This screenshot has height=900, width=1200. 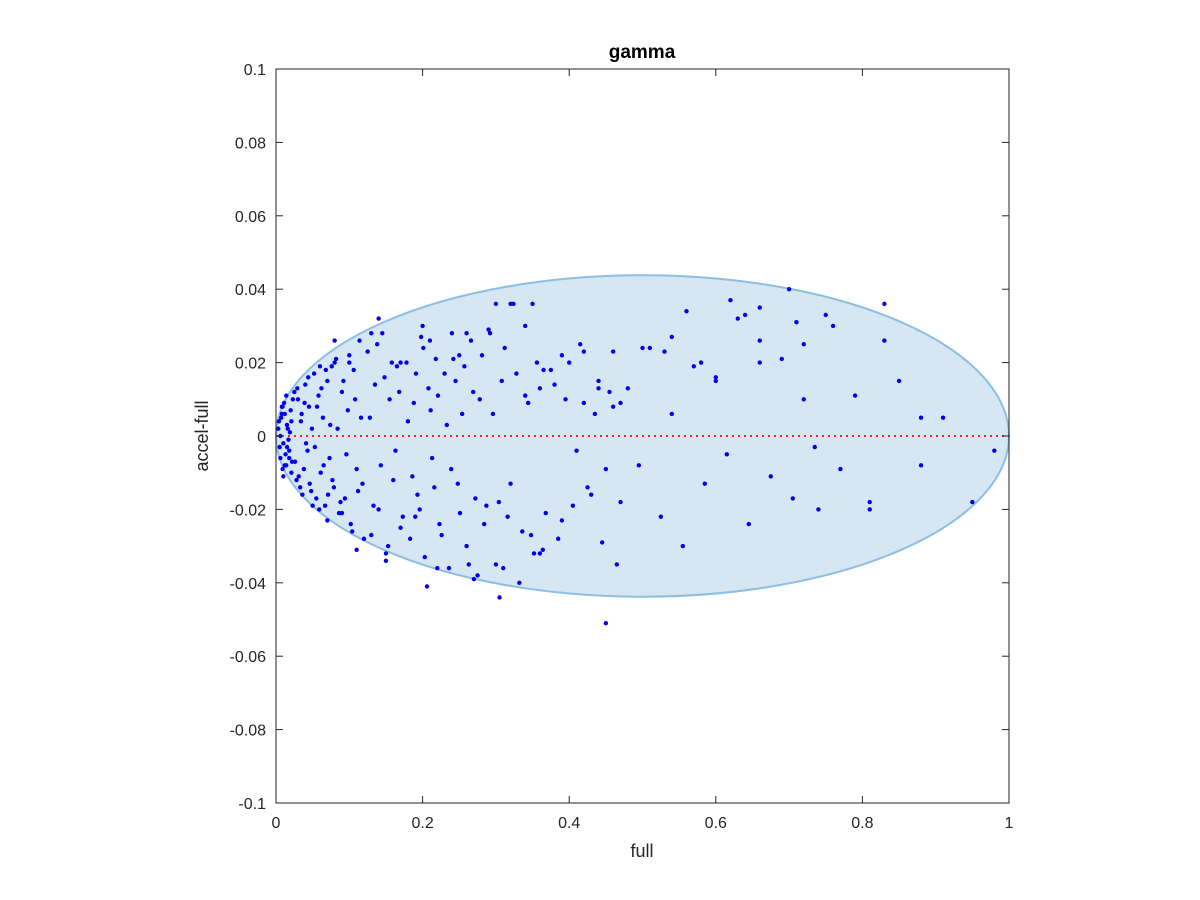 What do you see at coordinates (716, 823) in the screenshot?
I see `x-tick-label: 0.6` at bounding box center [716, 823].